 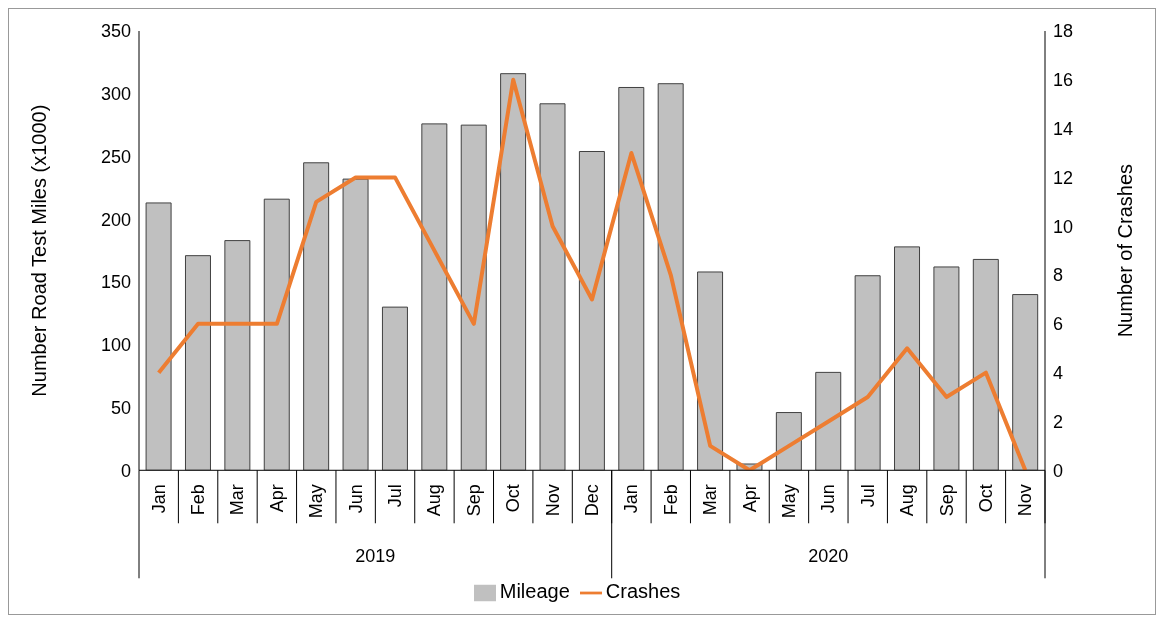 What do you see at coordinates (115, 219) in the screenshot?
I see `y-tick-label: 200` at bounding box center [115, 219].